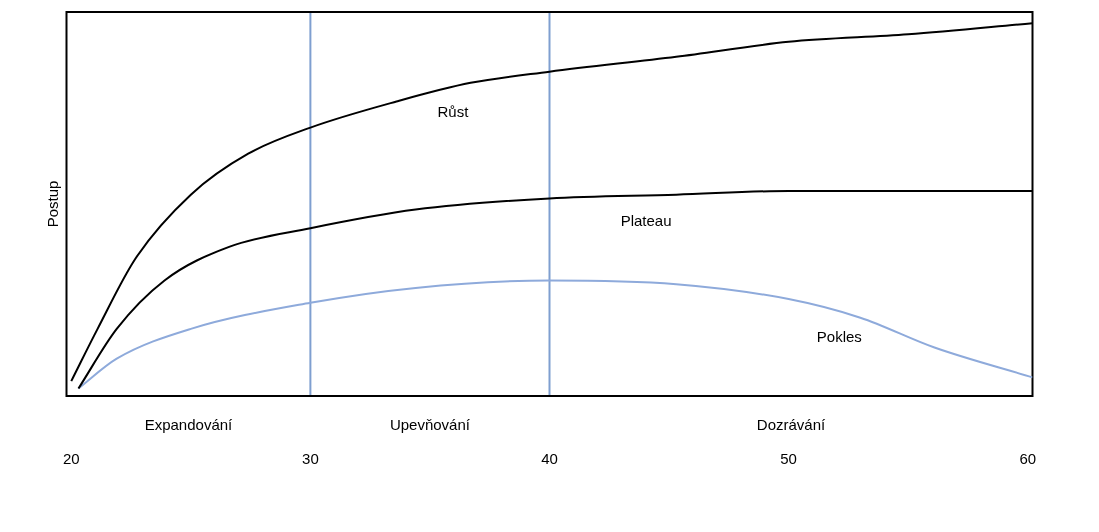 The height and width of the screenshot is (532, 1099). I want to click on text: Expandování, so click(189, 425).